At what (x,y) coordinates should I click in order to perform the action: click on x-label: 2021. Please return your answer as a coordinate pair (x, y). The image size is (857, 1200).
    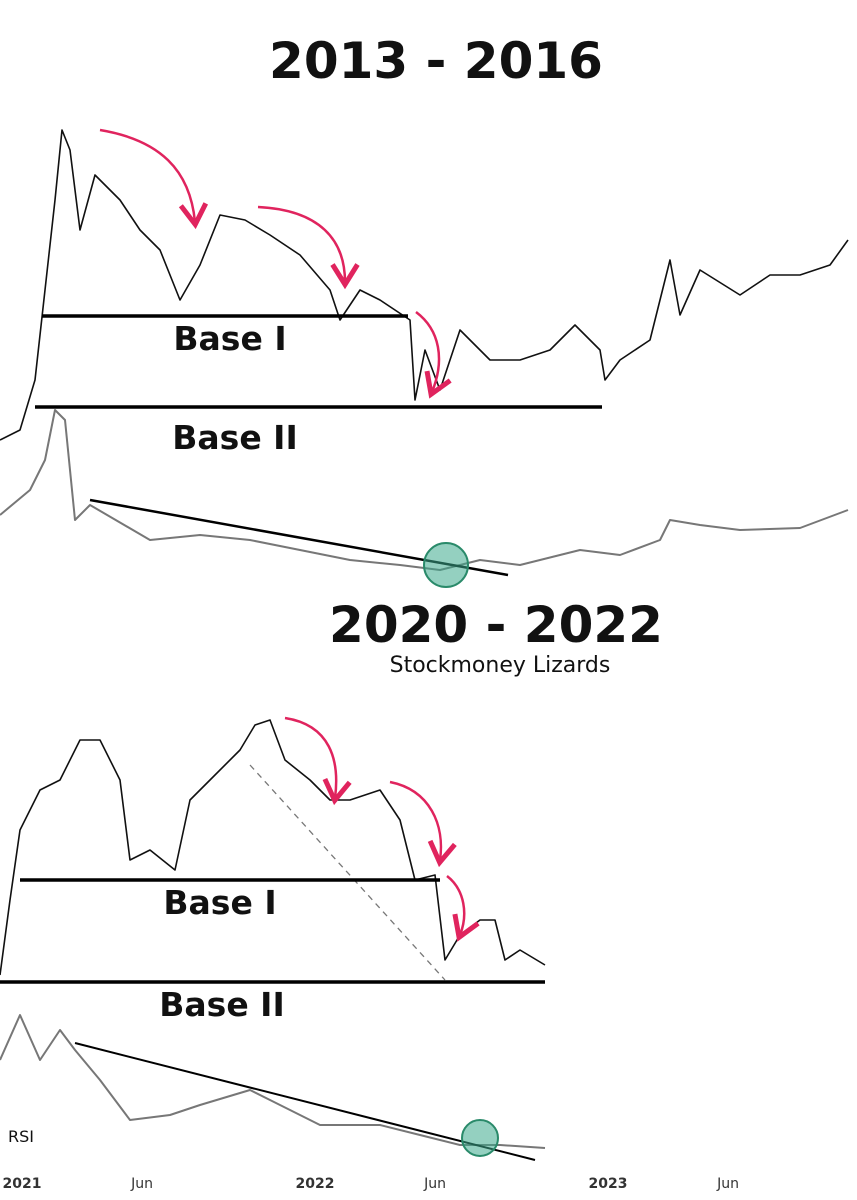
    Looking at the image, I should click on (22, 1184).